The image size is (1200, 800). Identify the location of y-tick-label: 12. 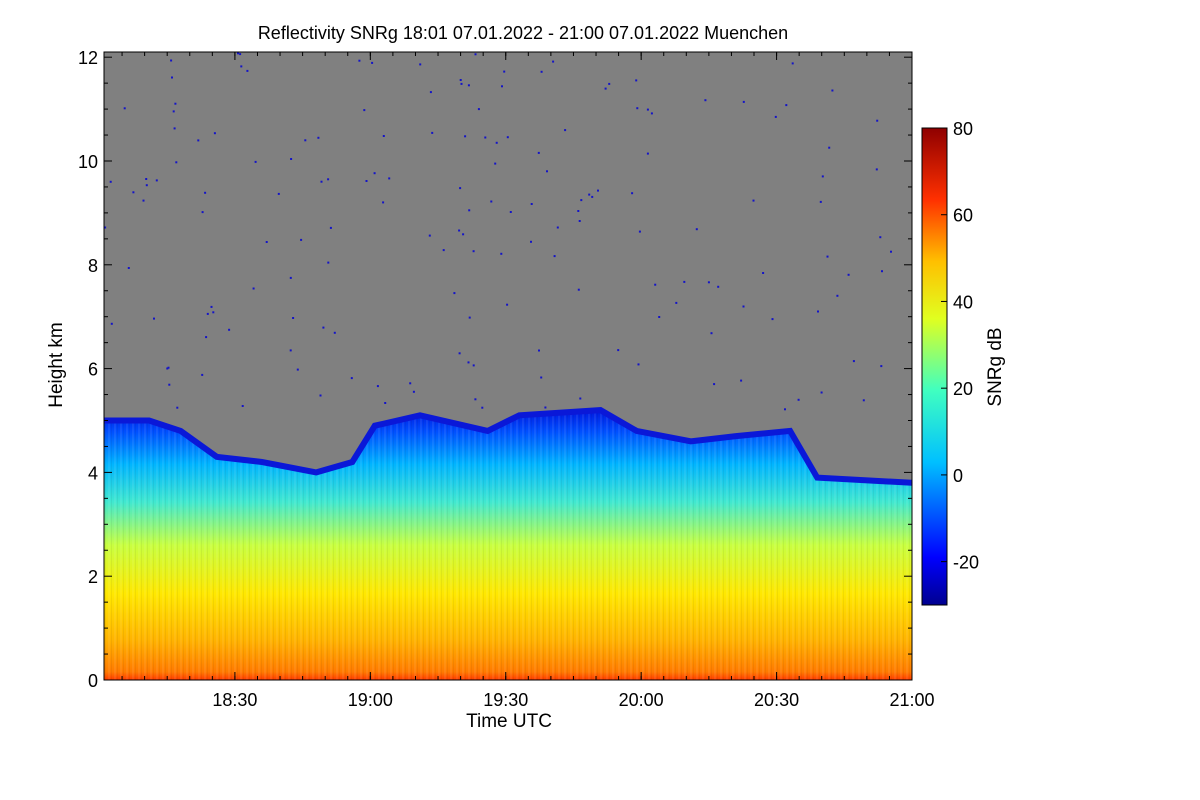
(88, 58).